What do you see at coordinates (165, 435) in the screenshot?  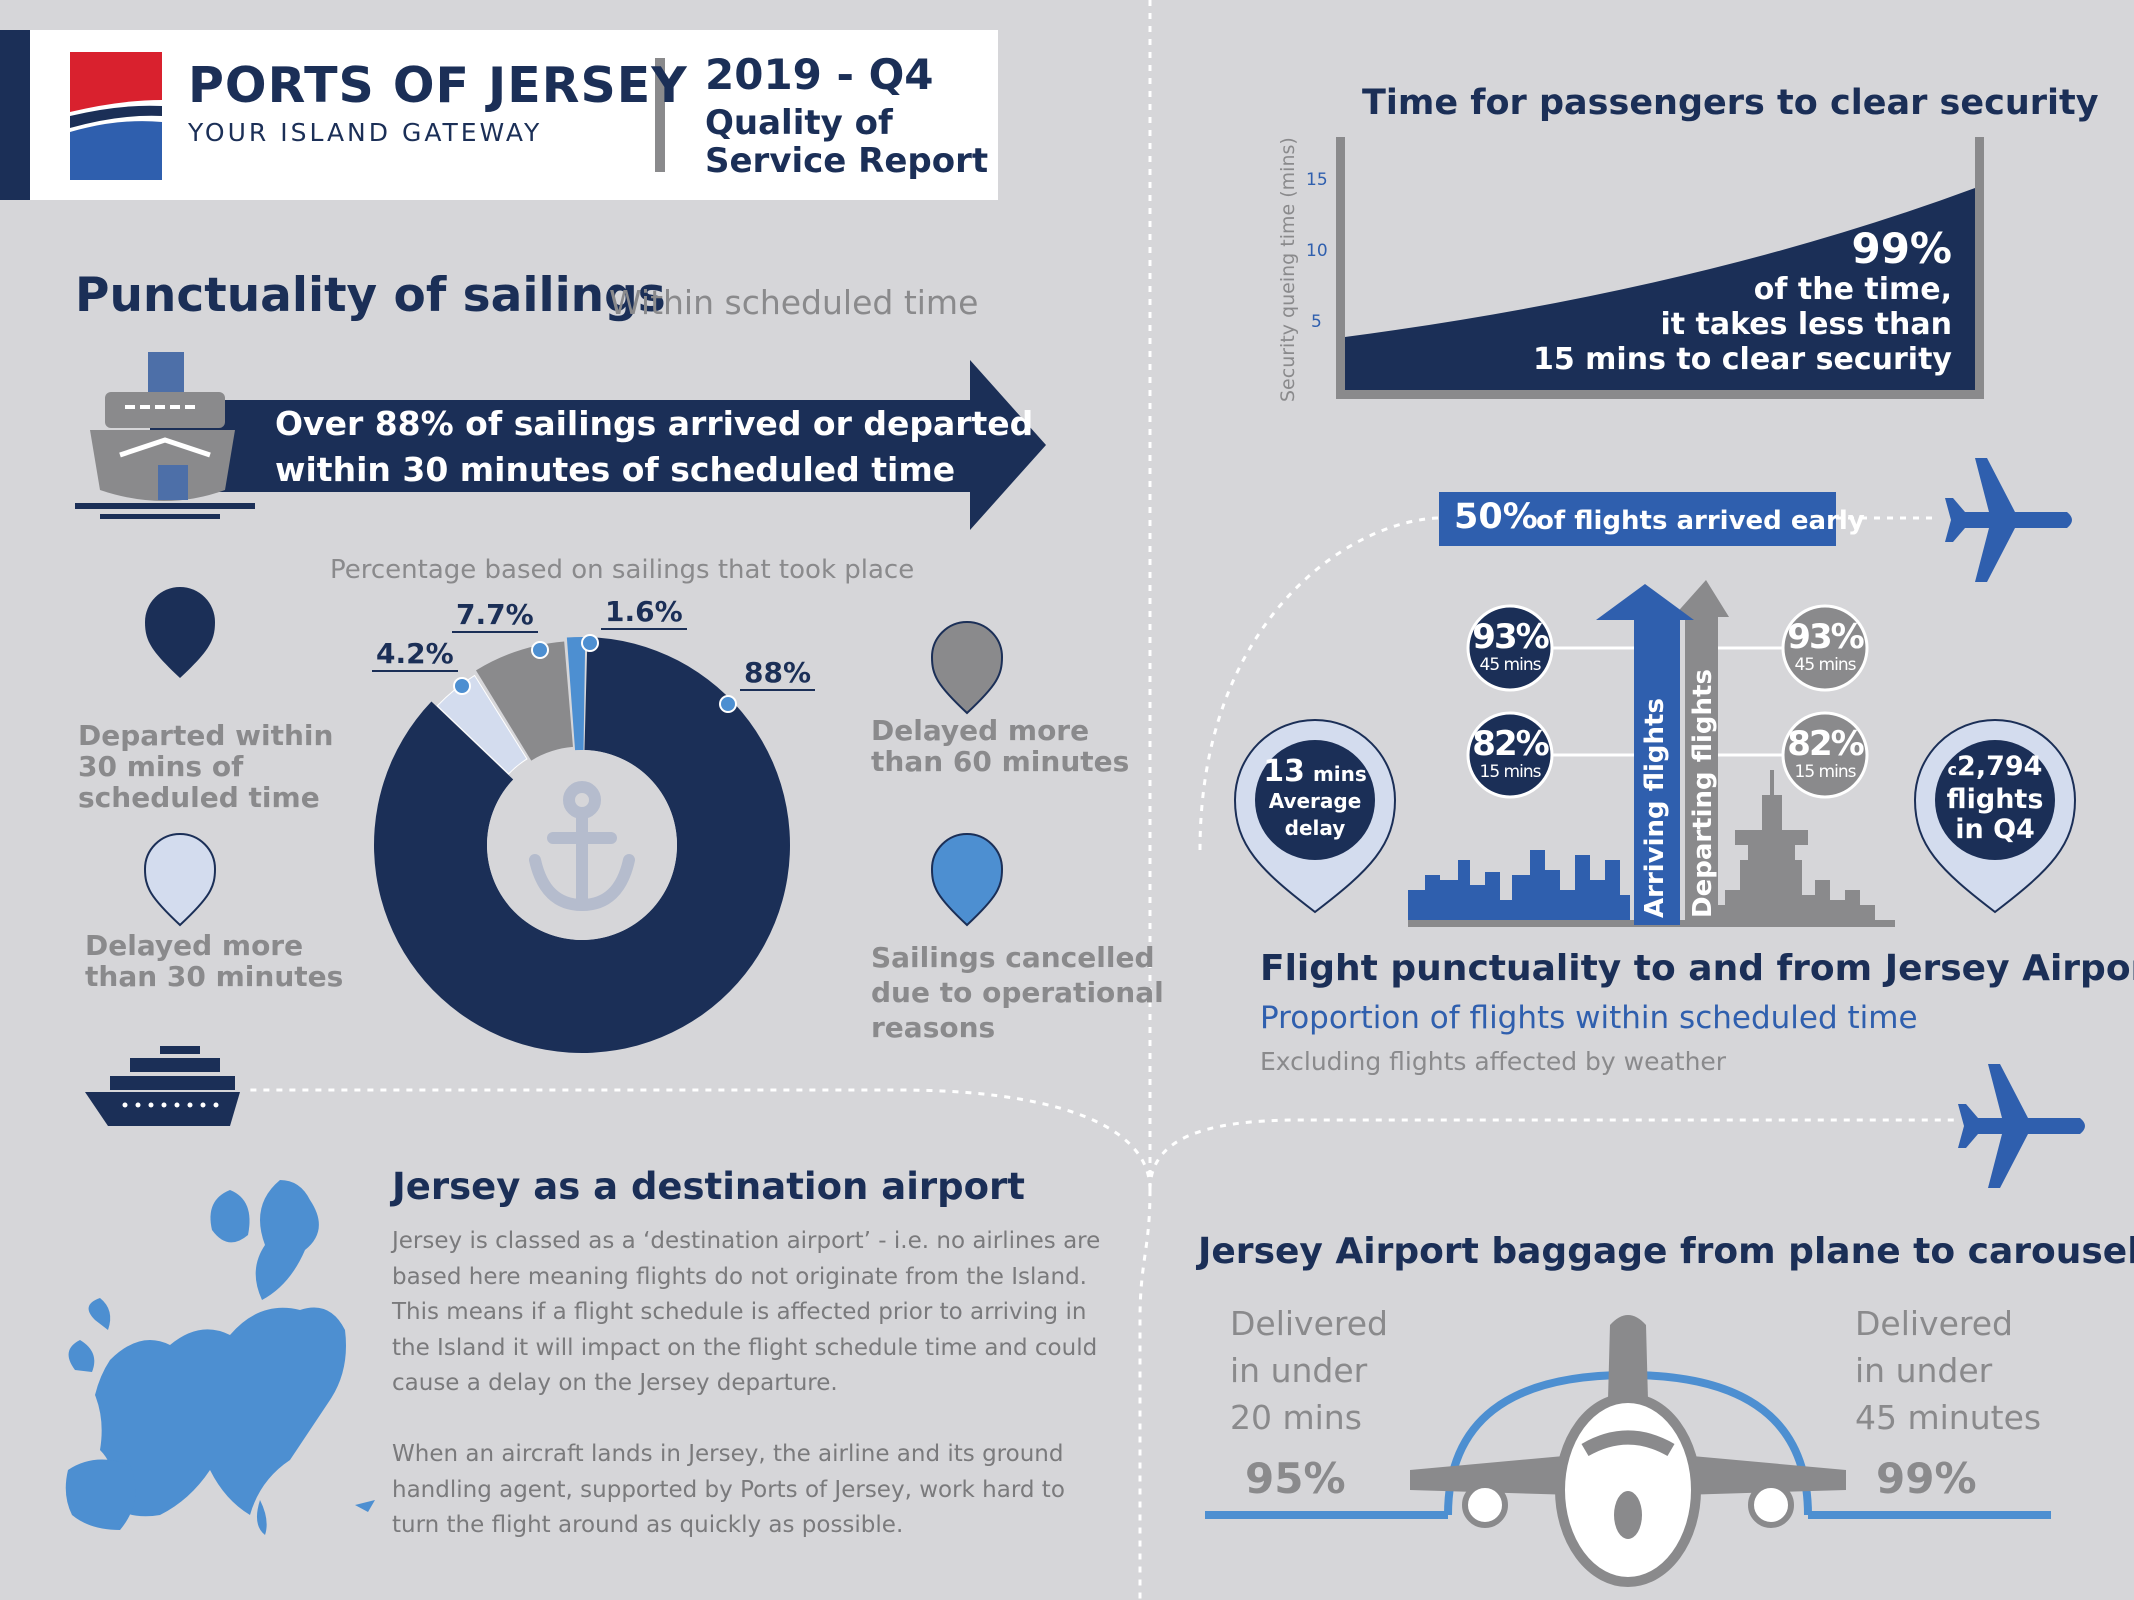 I see `ferry-icon` at bounding box center [165, 435].